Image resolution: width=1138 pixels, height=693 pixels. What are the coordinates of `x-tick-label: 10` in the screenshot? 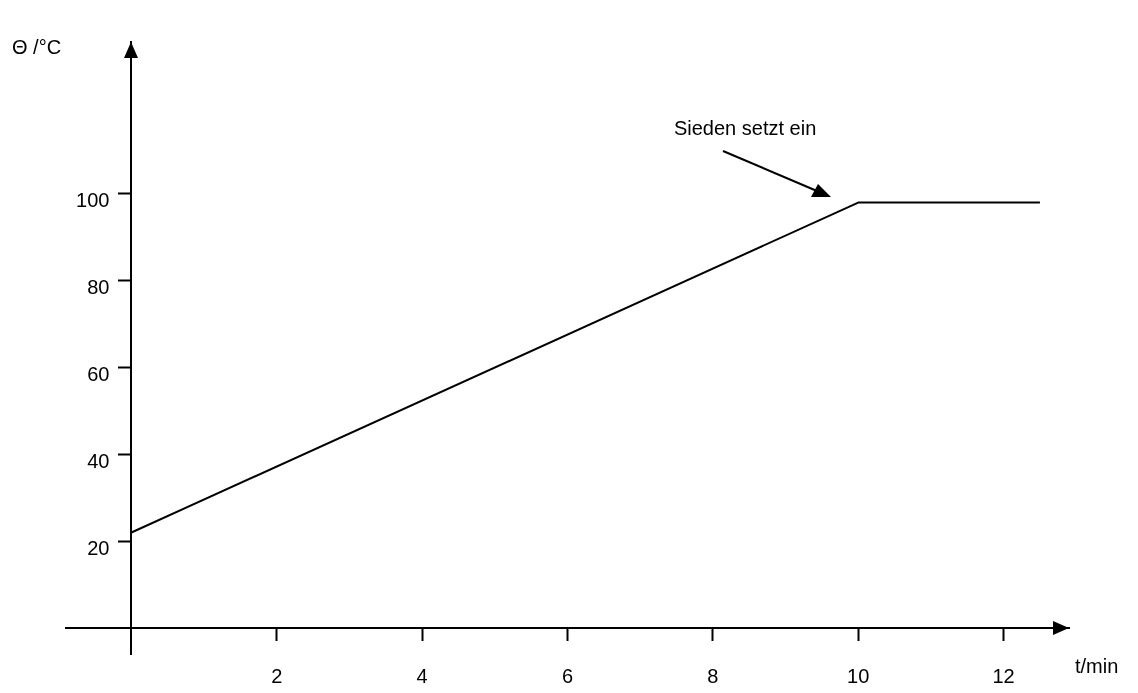 It's located at (858, 676).